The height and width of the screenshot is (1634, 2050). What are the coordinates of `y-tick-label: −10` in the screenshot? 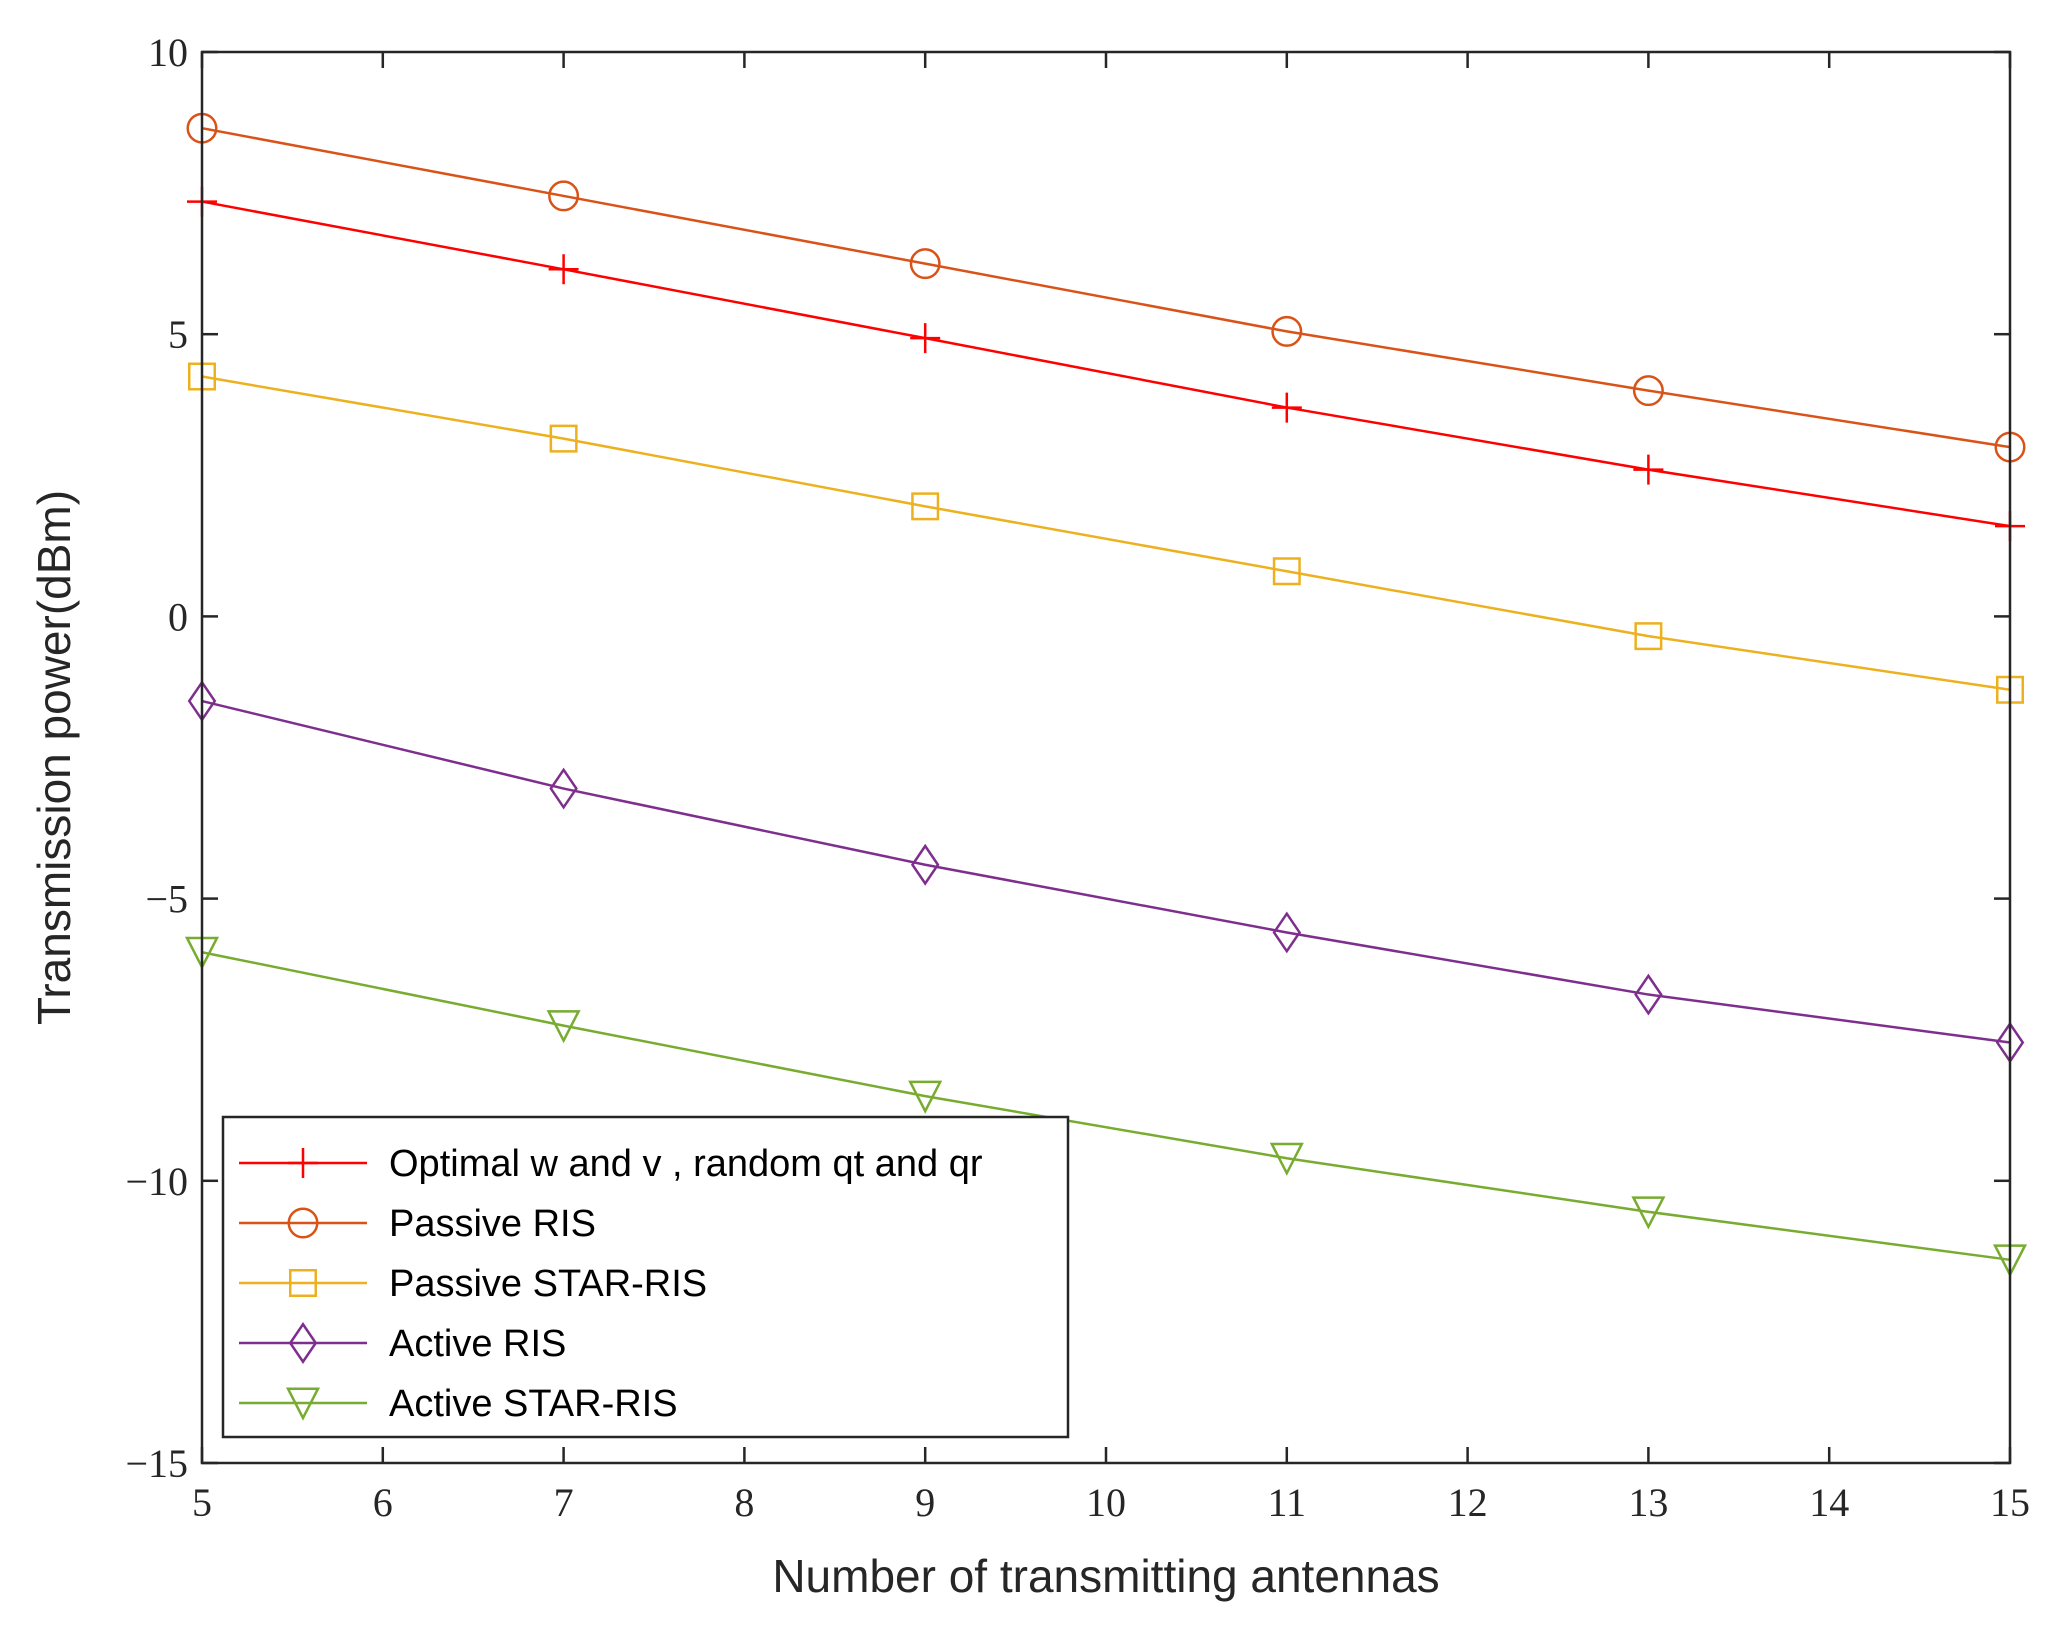 It's located at (156, 1181).